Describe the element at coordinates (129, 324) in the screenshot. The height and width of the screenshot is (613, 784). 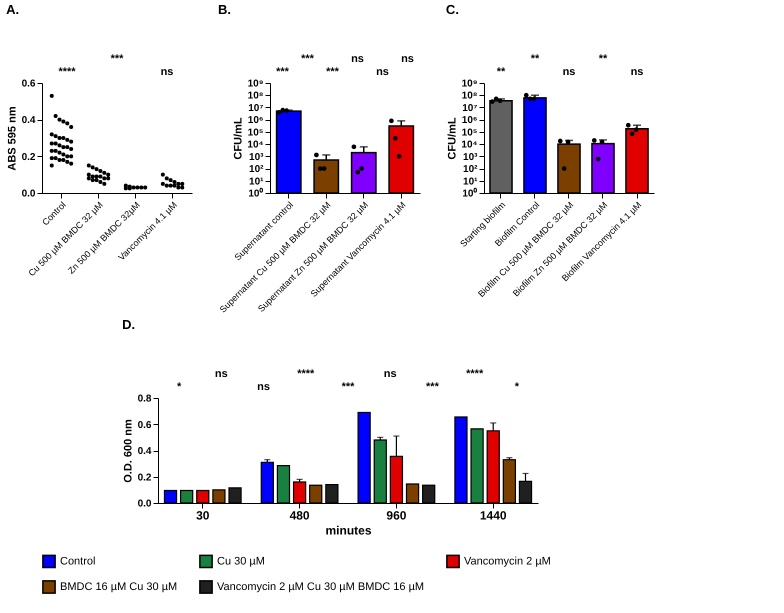
I see `chart-title: D.` at that location.